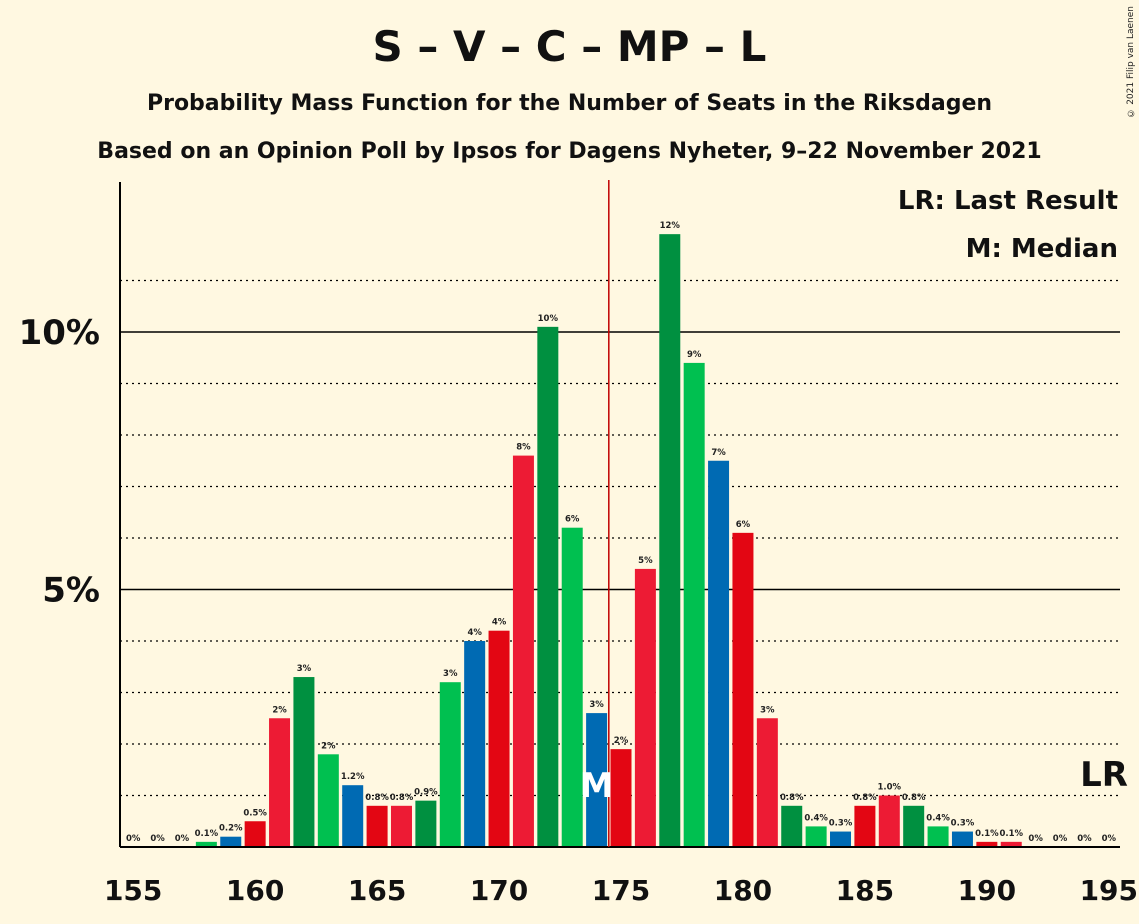 This screenshot has height=924, width=1139. Describe the element at coordinates (207, 834) in the screenshot. I see `bar-label-158: 0.1%` at that location.